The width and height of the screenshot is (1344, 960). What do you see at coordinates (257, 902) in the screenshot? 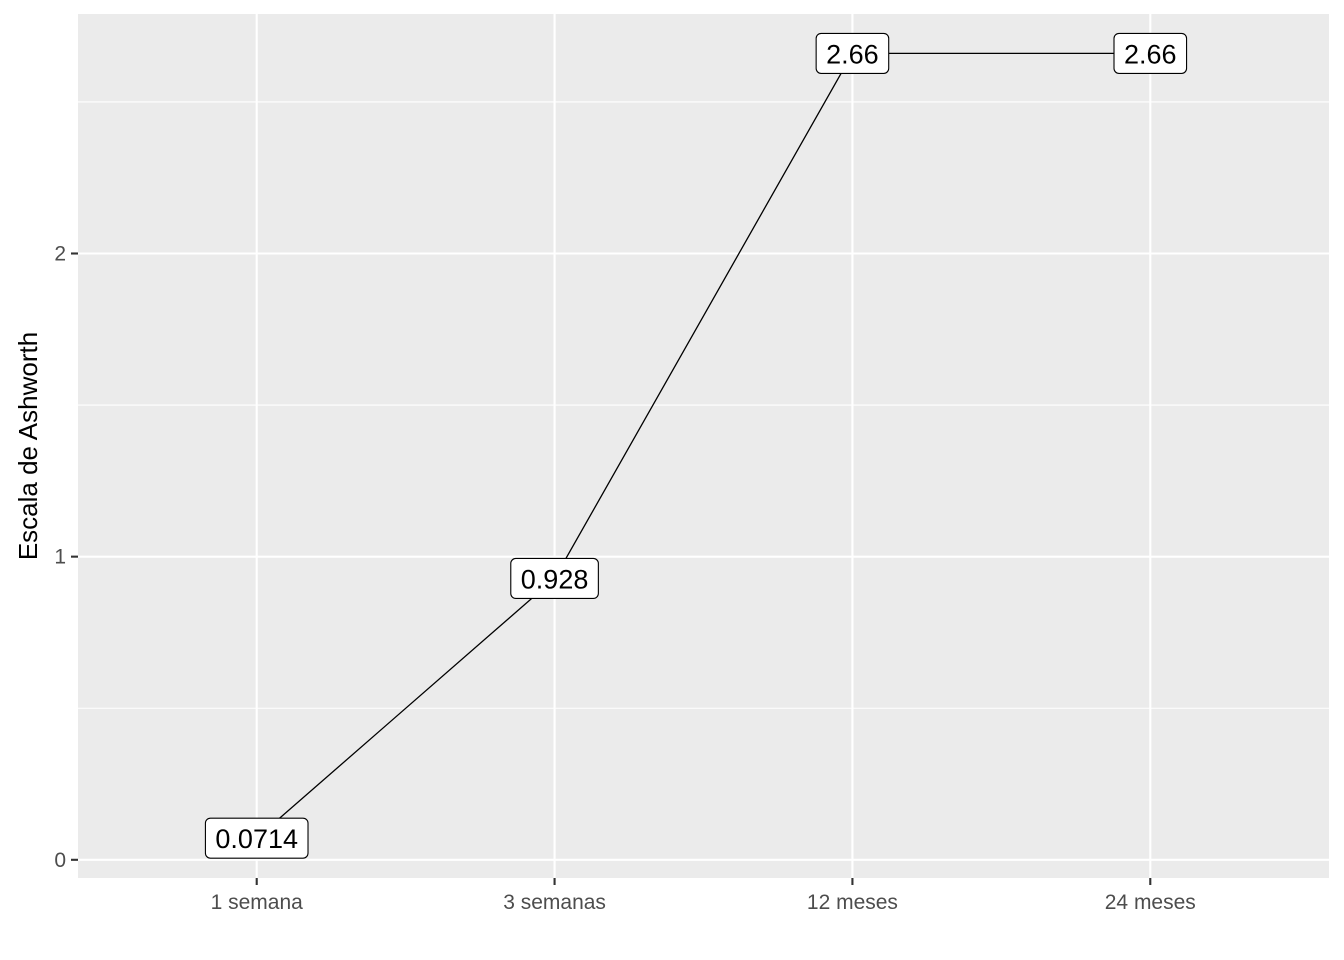
I see `x-tick-label: 1 semana` at bounding box center [257, 902].